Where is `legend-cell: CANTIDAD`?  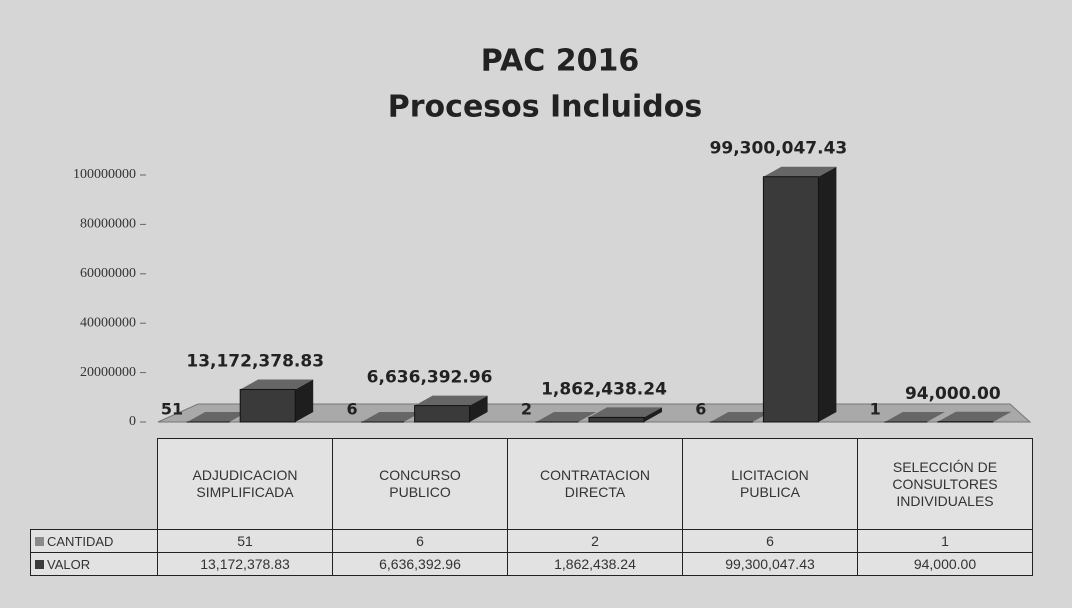
legend-cell: CANTIDAD is located at coordinates (94, 541).